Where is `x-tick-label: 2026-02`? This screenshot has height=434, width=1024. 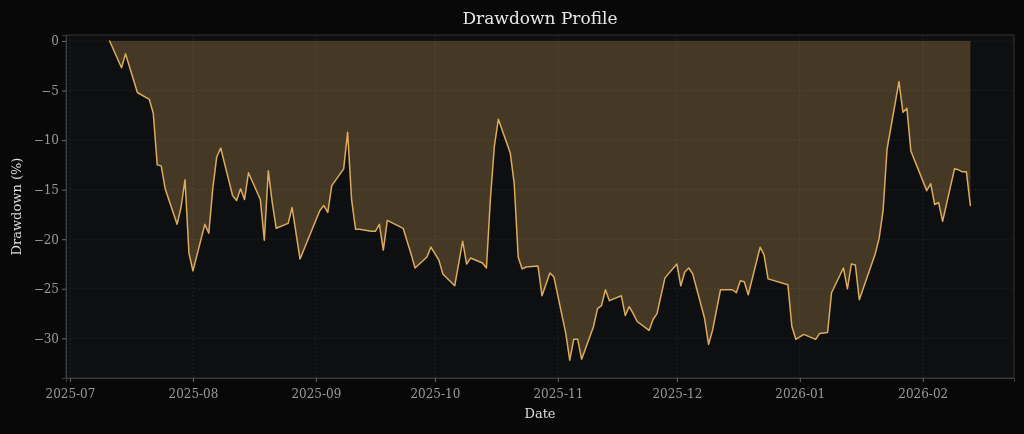 x-tick-label: 2026-02 is located at coordinates (923, 393).